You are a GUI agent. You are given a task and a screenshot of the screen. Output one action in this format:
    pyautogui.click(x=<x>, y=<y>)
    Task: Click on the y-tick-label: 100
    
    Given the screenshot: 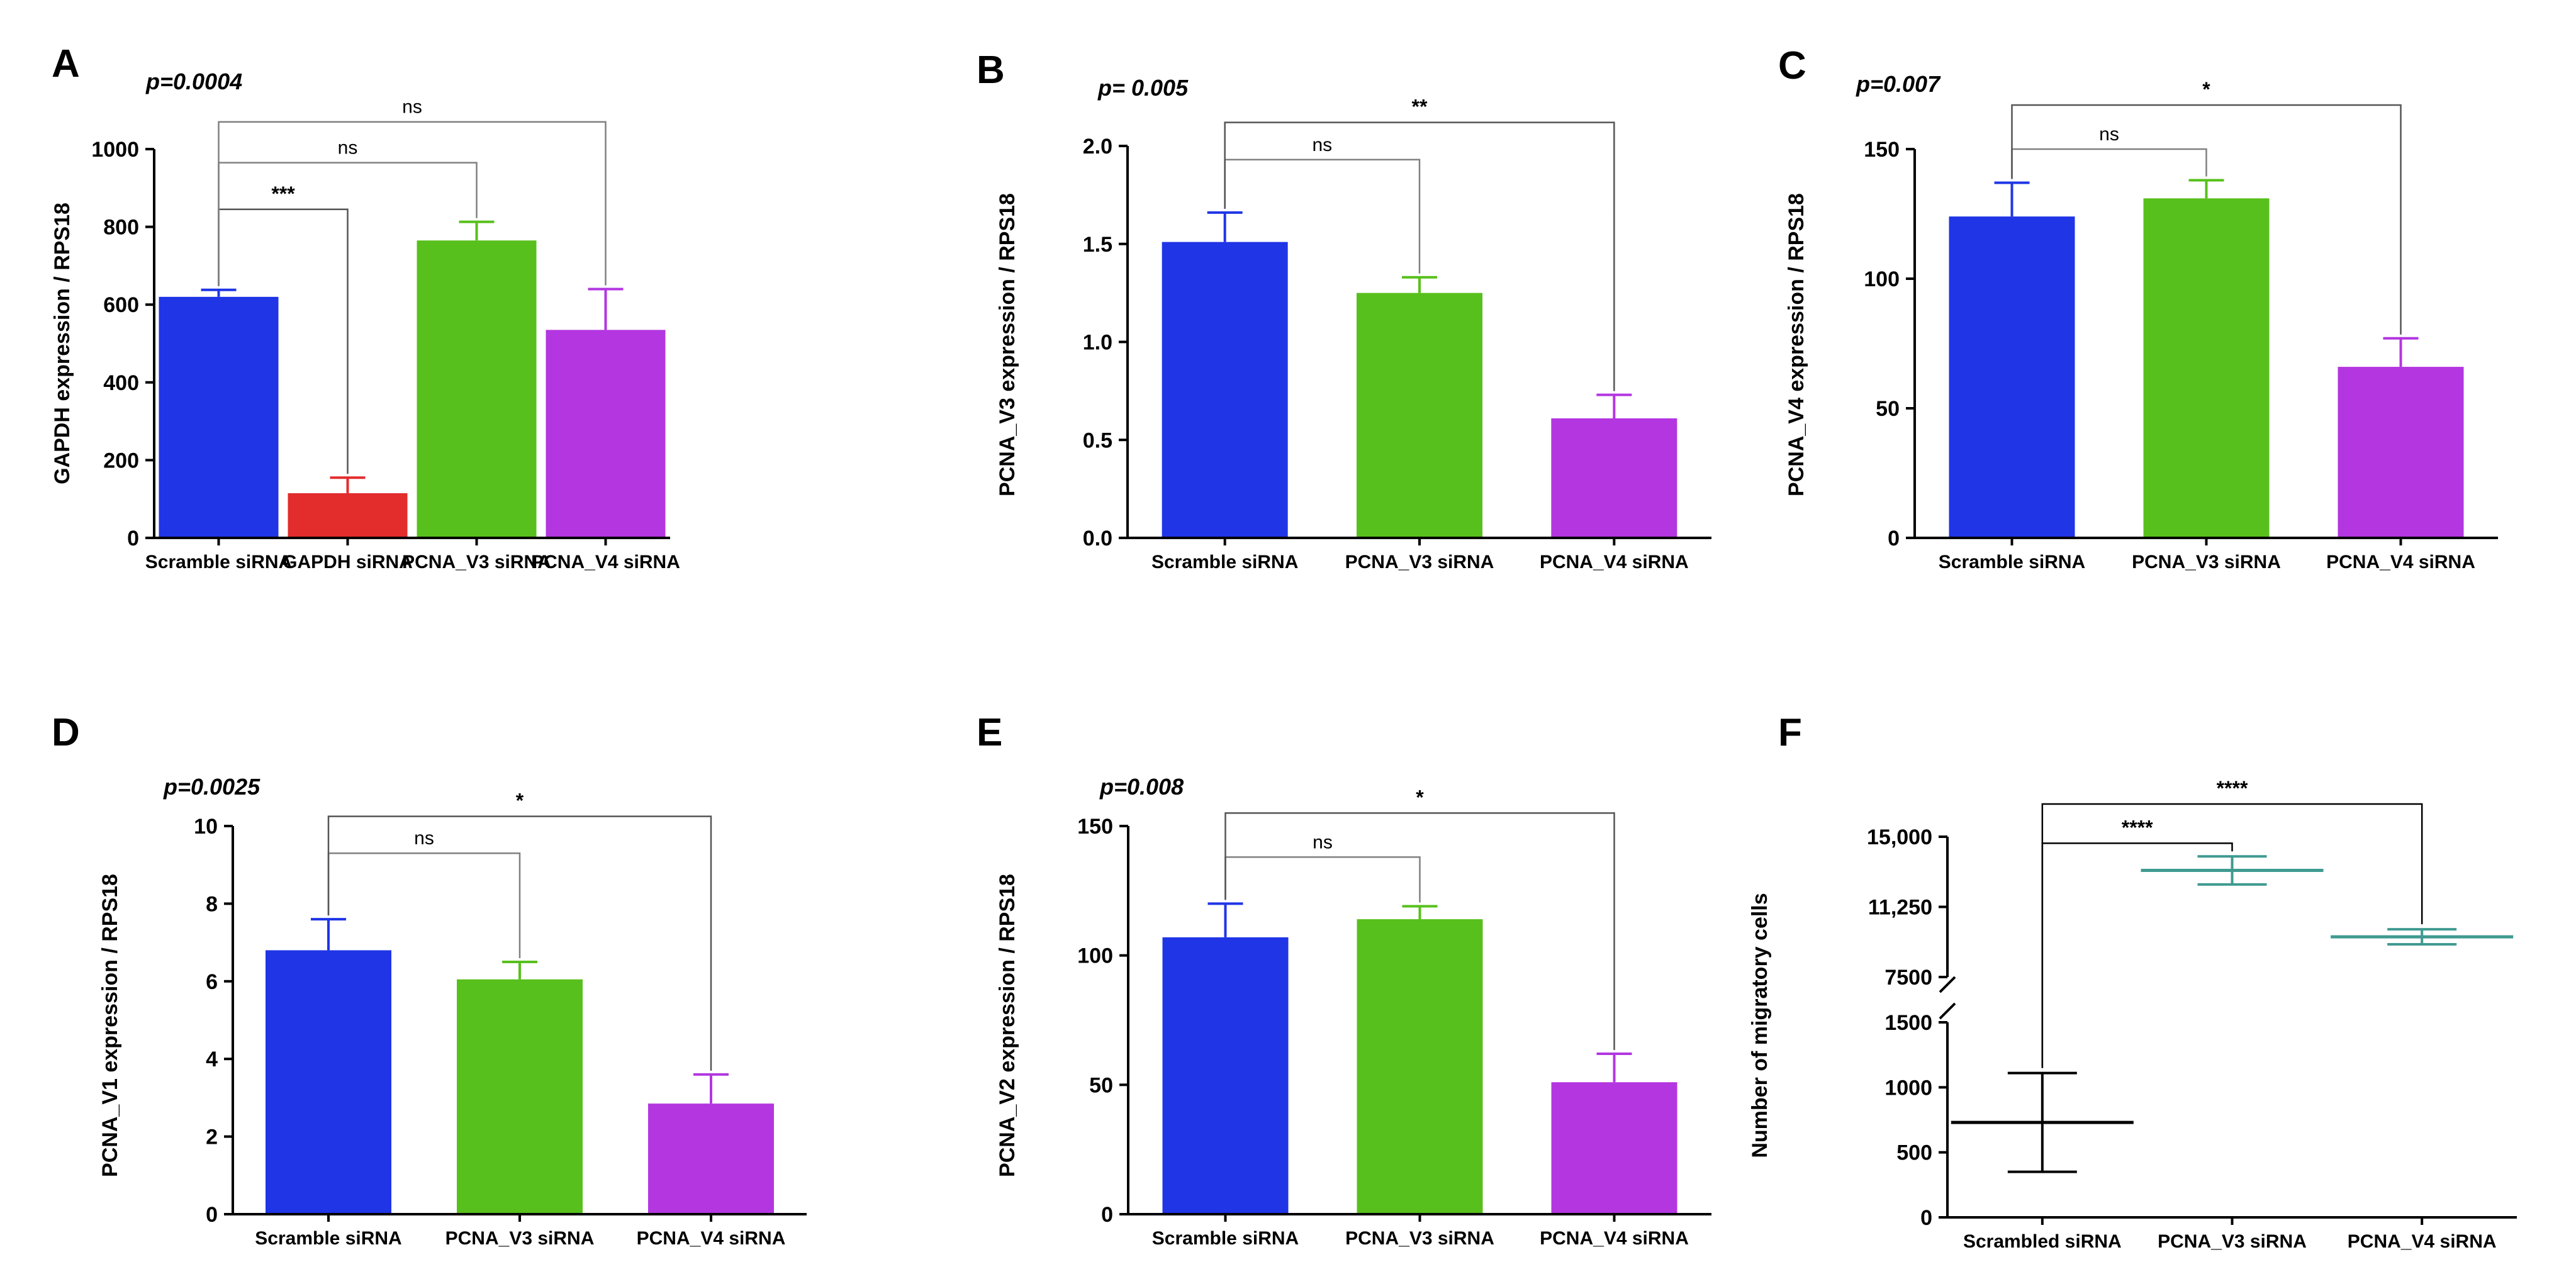 What is the action you would take?
    pyautogui.click(x=1095, y=956)
    